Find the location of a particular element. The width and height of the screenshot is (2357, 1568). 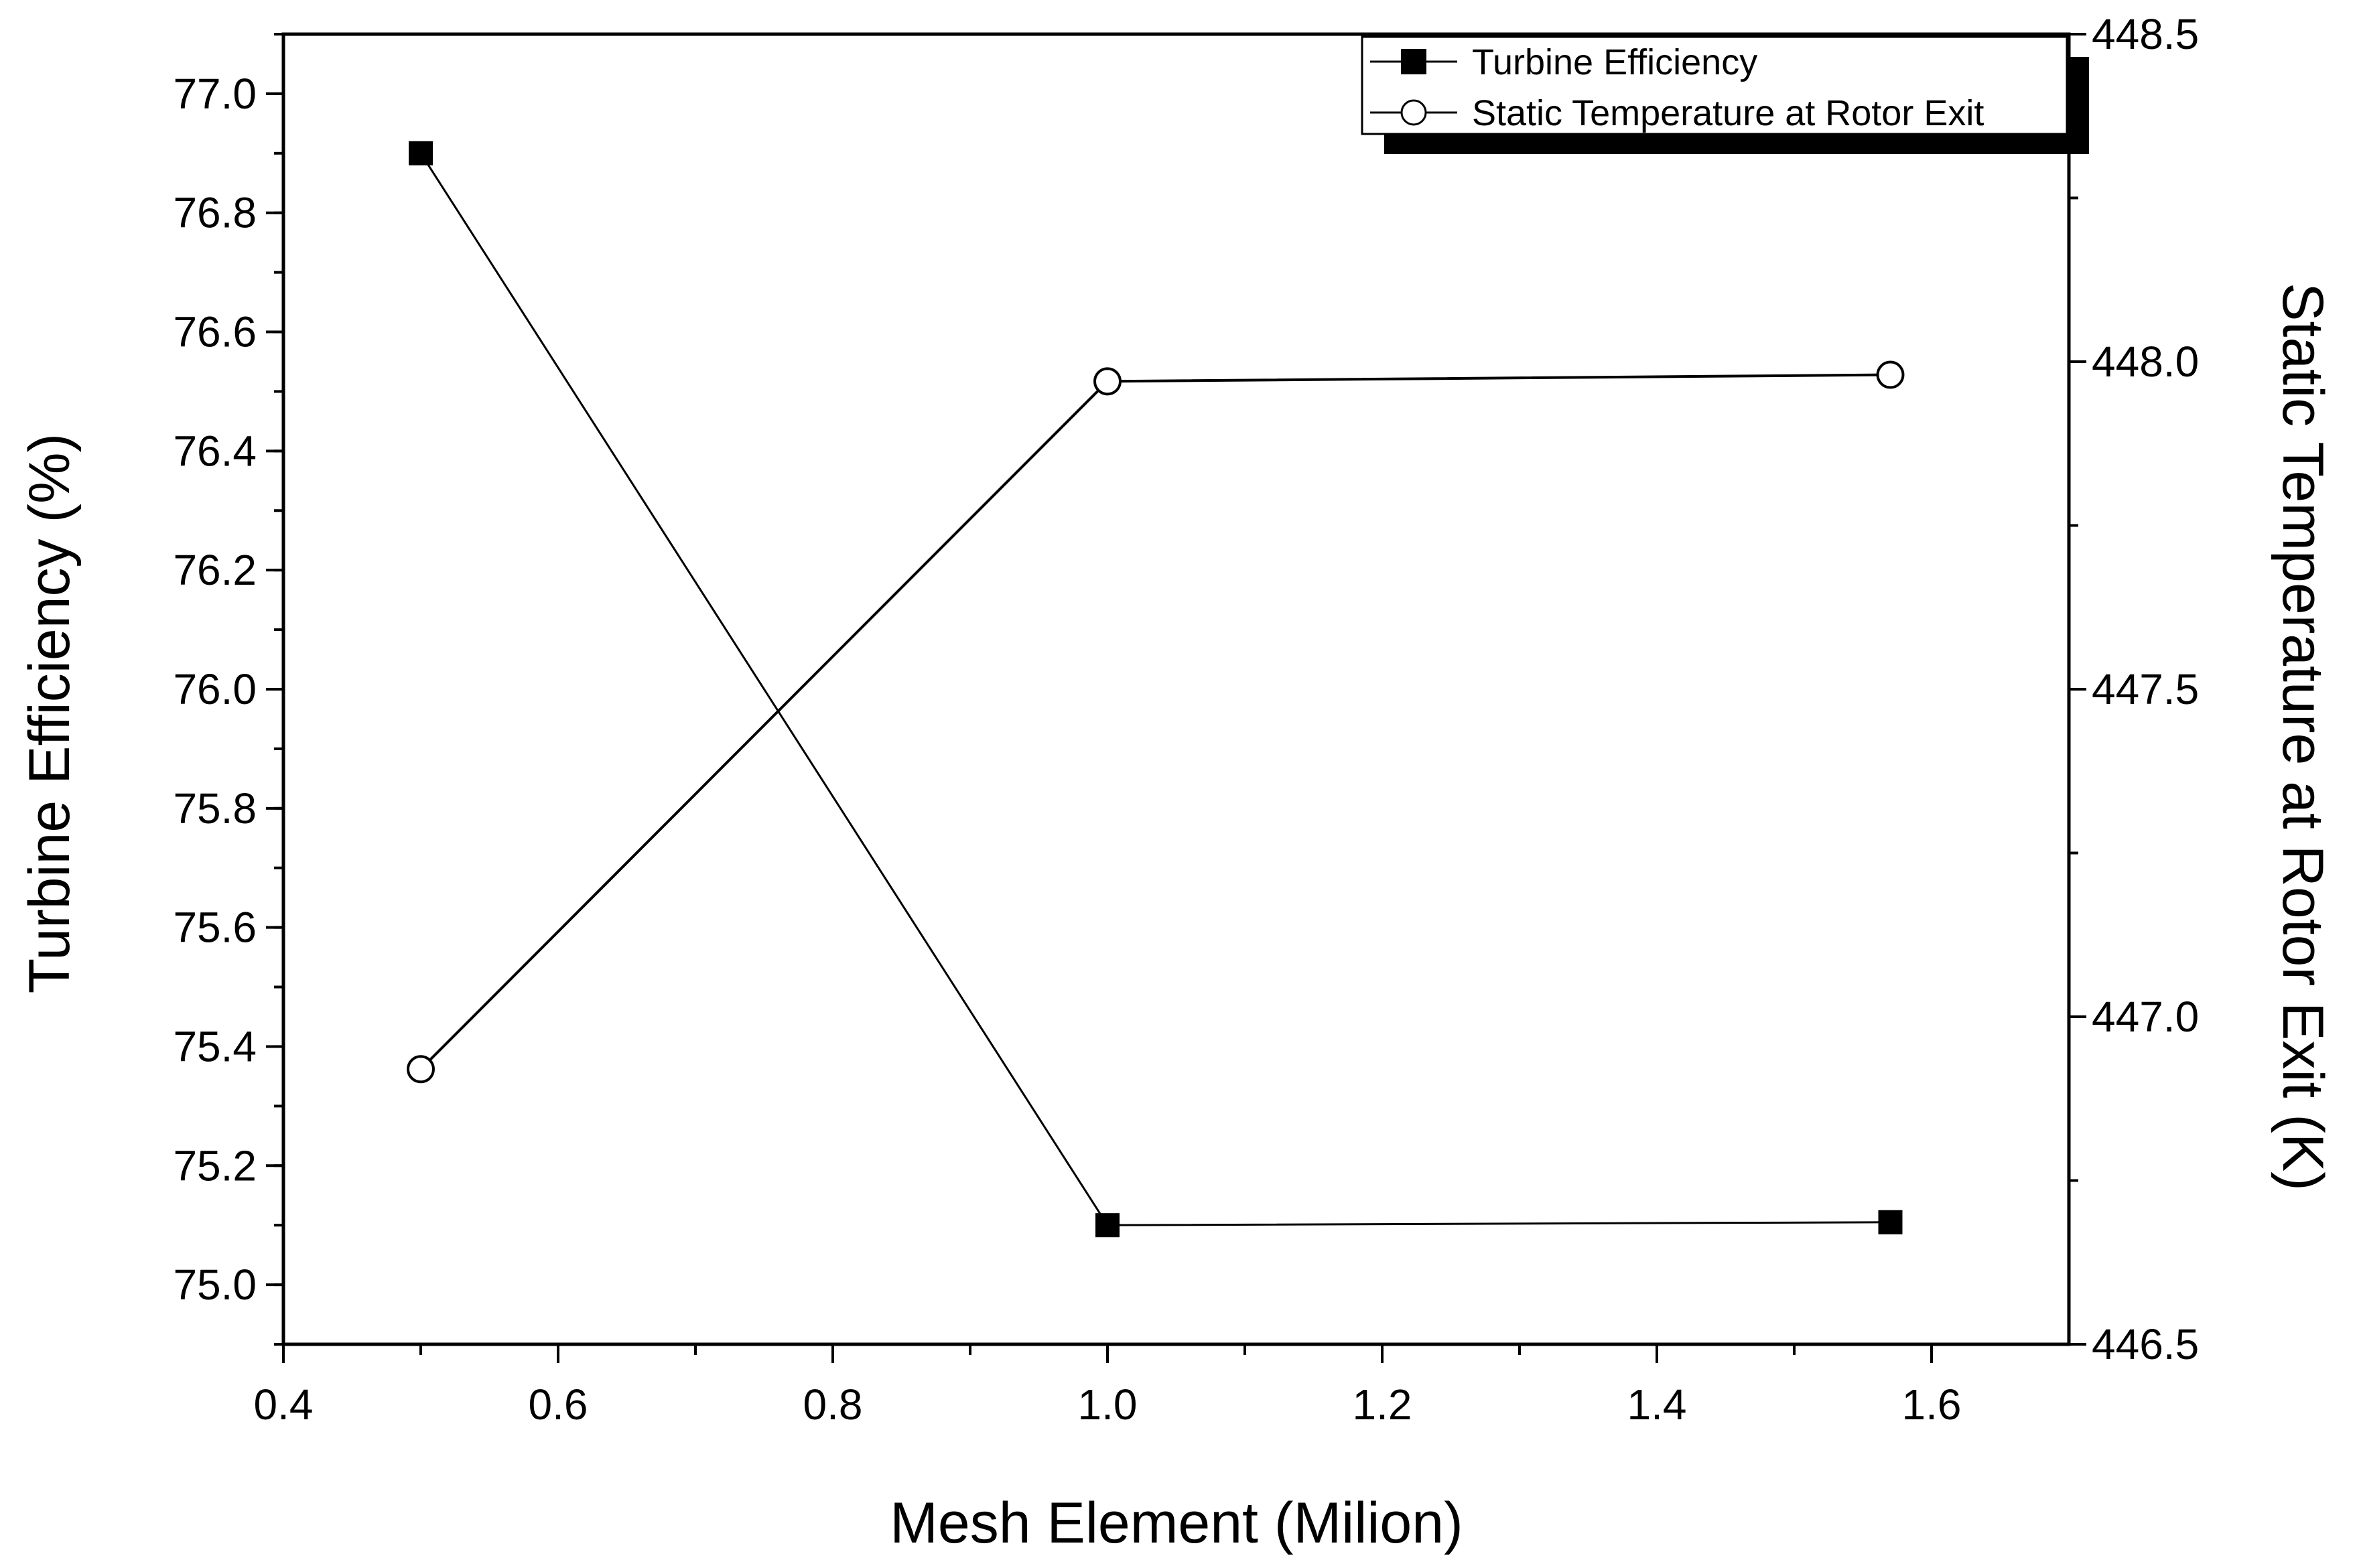

y-right-tick-label: 448.5 is located at coordinates (2146, 34).